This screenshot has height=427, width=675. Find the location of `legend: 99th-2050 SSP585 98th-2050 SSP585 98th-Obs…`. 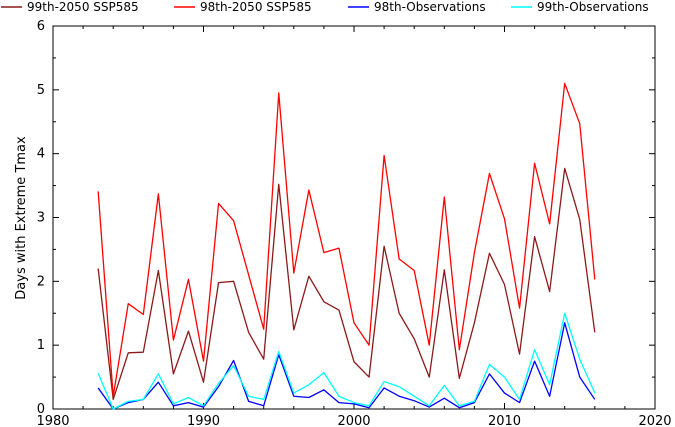

legend: 99th-2050 SSP585 98th-2050 SSP585 98th-Obs… is located at coordinates (325, 7).